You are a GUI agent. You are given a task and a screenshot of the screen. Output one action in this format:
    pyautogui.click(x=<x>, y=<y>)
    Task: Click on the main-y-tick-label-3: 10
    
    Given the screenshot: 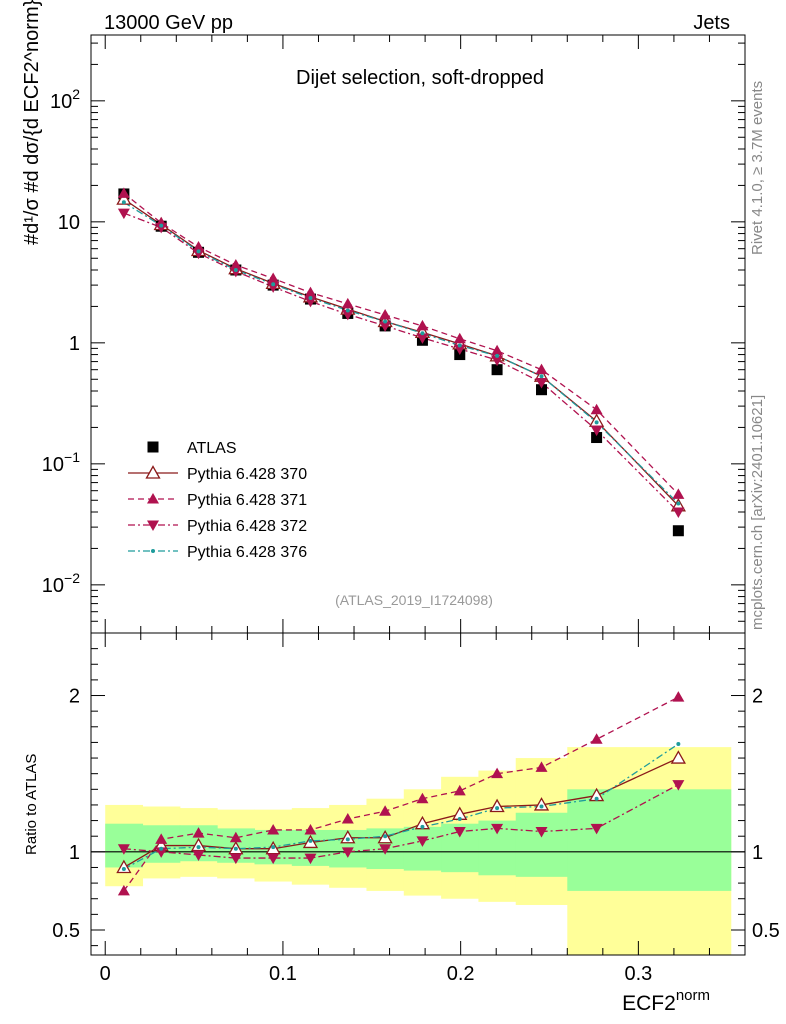 What is the action you would take?
    pyautogui.click(x=69, y=223)
    